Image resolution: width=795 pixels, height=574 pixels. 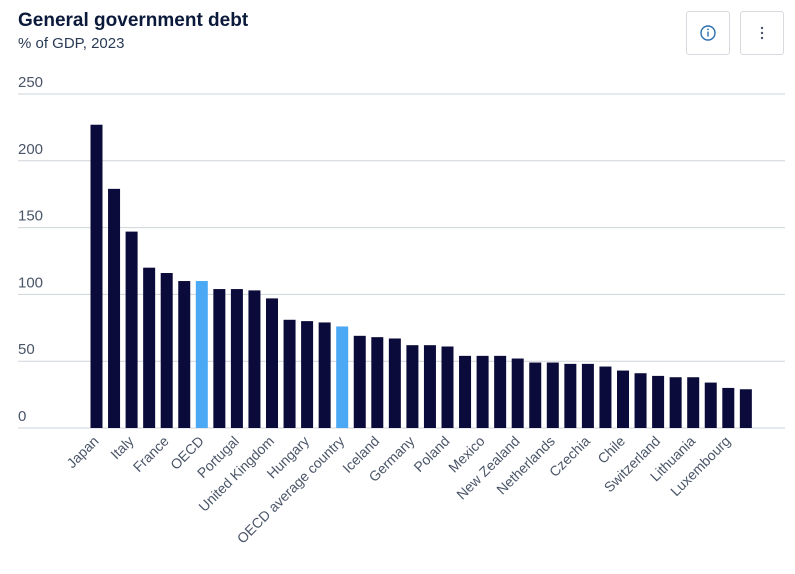 What do you see at coordinates (30, 216) in the screenshot?
I see `y-tick-label: 150` at bounding box center [30, 216].